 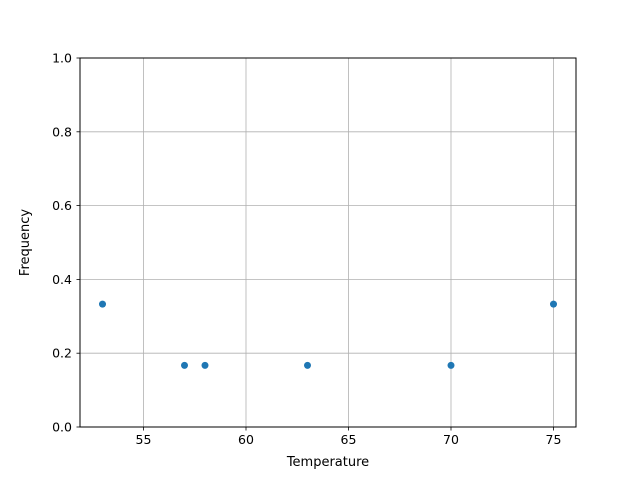 What do you see at coordinates (62, 205) in the screenshot?
I see `y-tick-label: 0.6` at bounding box center [62, 205].